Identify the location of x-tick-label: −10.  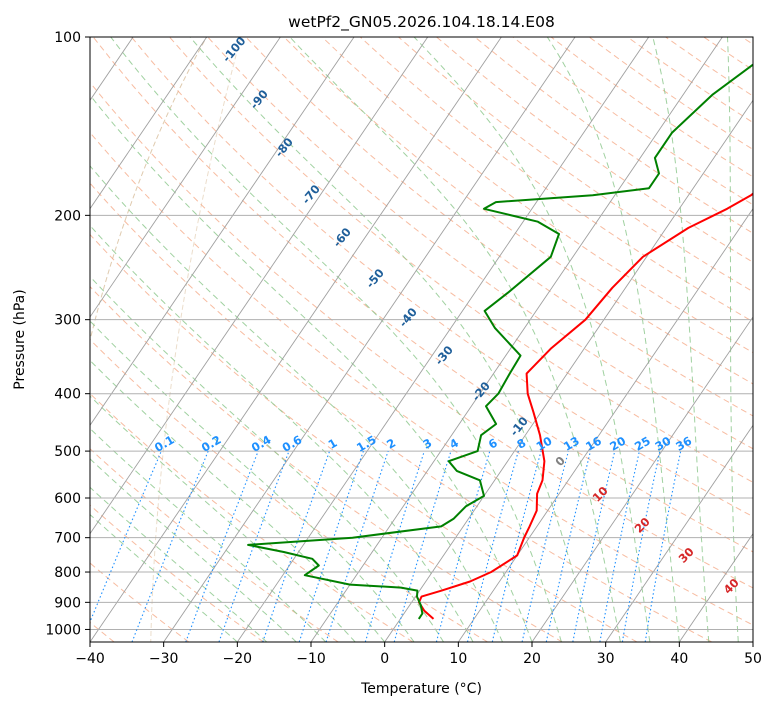
(311, 659).